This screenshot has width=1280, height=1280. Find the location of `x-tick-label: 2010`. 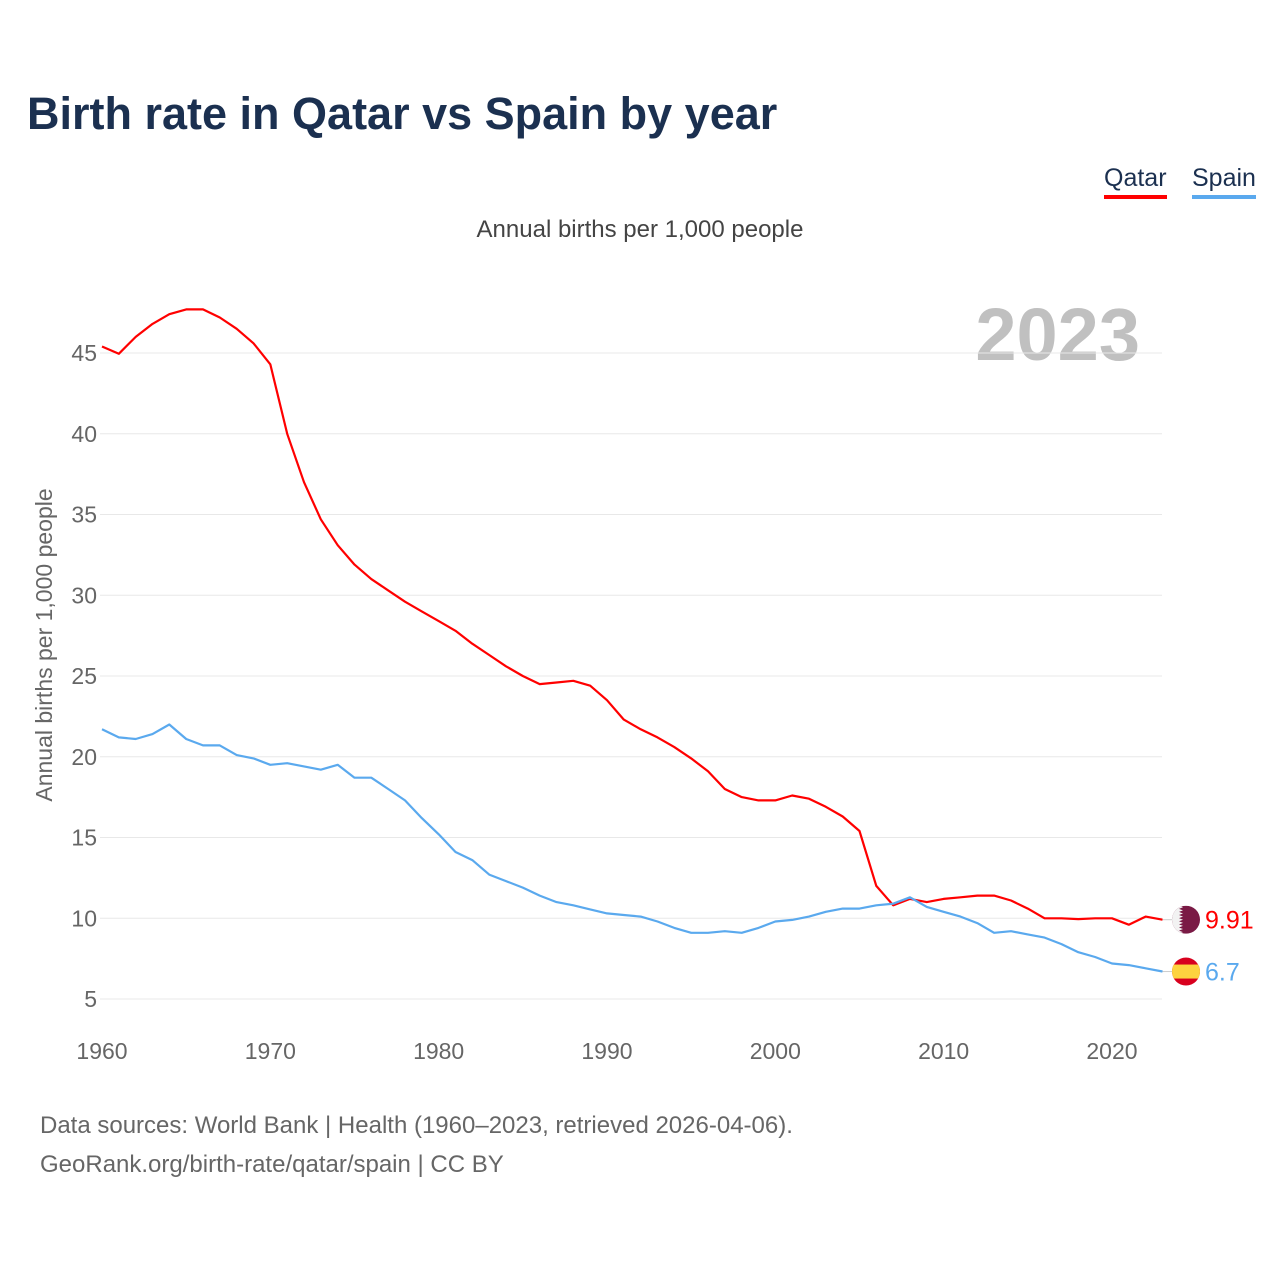

x-tick-label: 2010 is located at coordinates (943, 1051).